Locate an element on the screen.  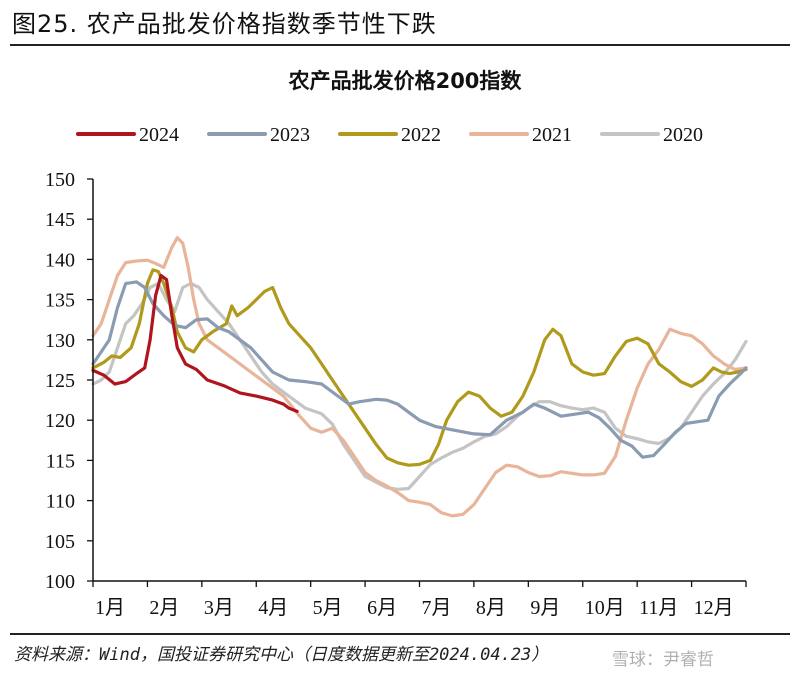
series-line-2024 is located at coordinates (195, 343).